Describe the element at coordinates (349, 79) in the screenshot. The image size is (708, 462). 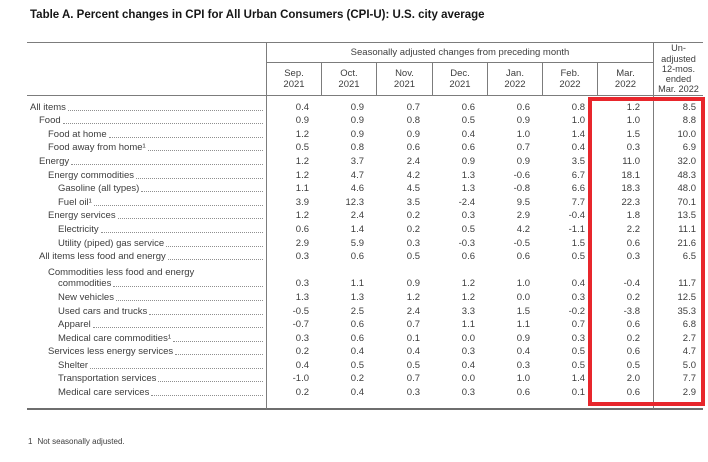
I see `column-header-oct-2021: Oct. 2021` at that location.